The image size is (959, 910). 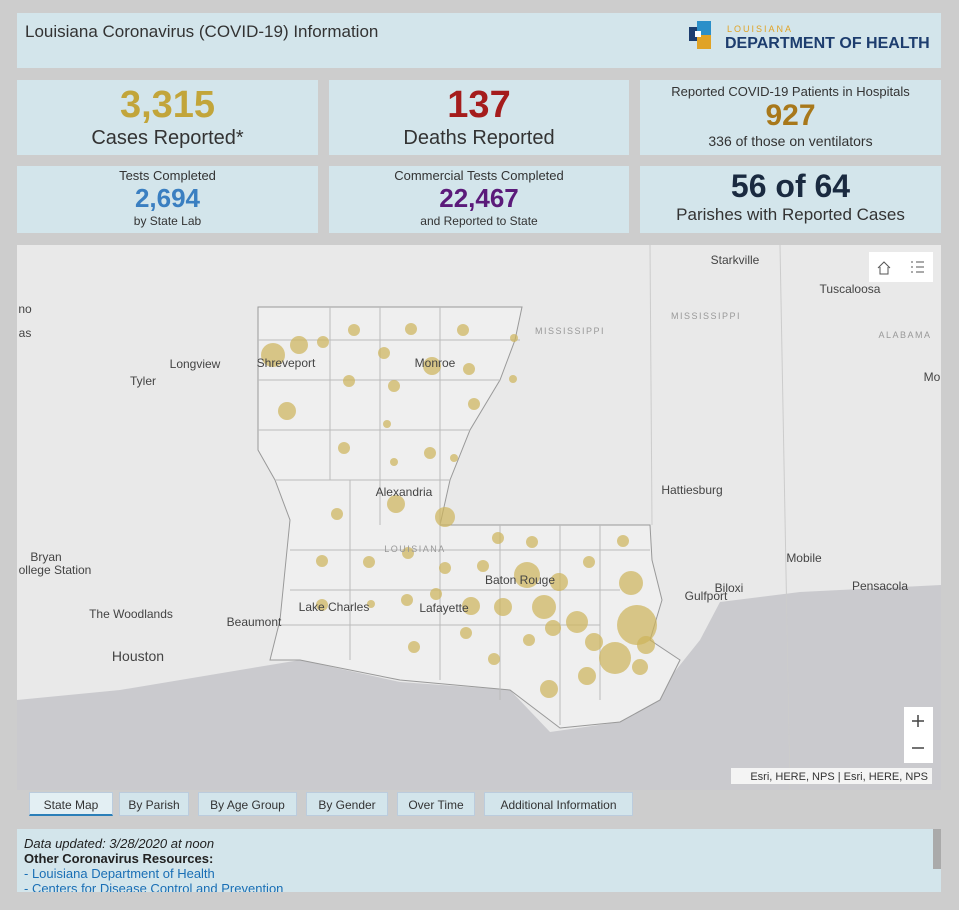 I want to click on state-lines, so click(x=720, y=517).